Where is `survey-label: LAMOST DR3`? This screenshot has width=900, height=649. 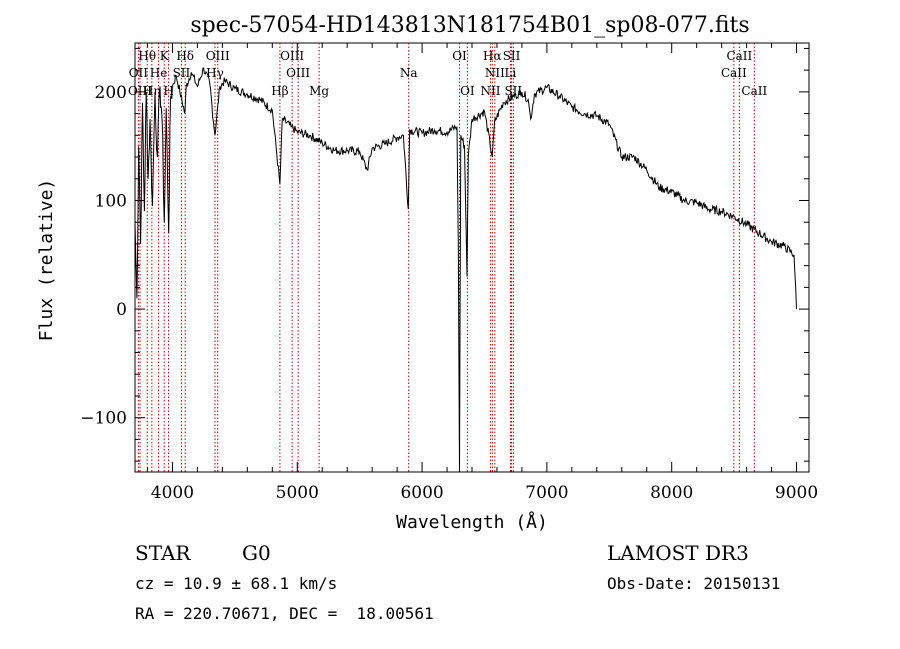
survey-label: LAMOST DR3 is located at coordinates (678, 553).